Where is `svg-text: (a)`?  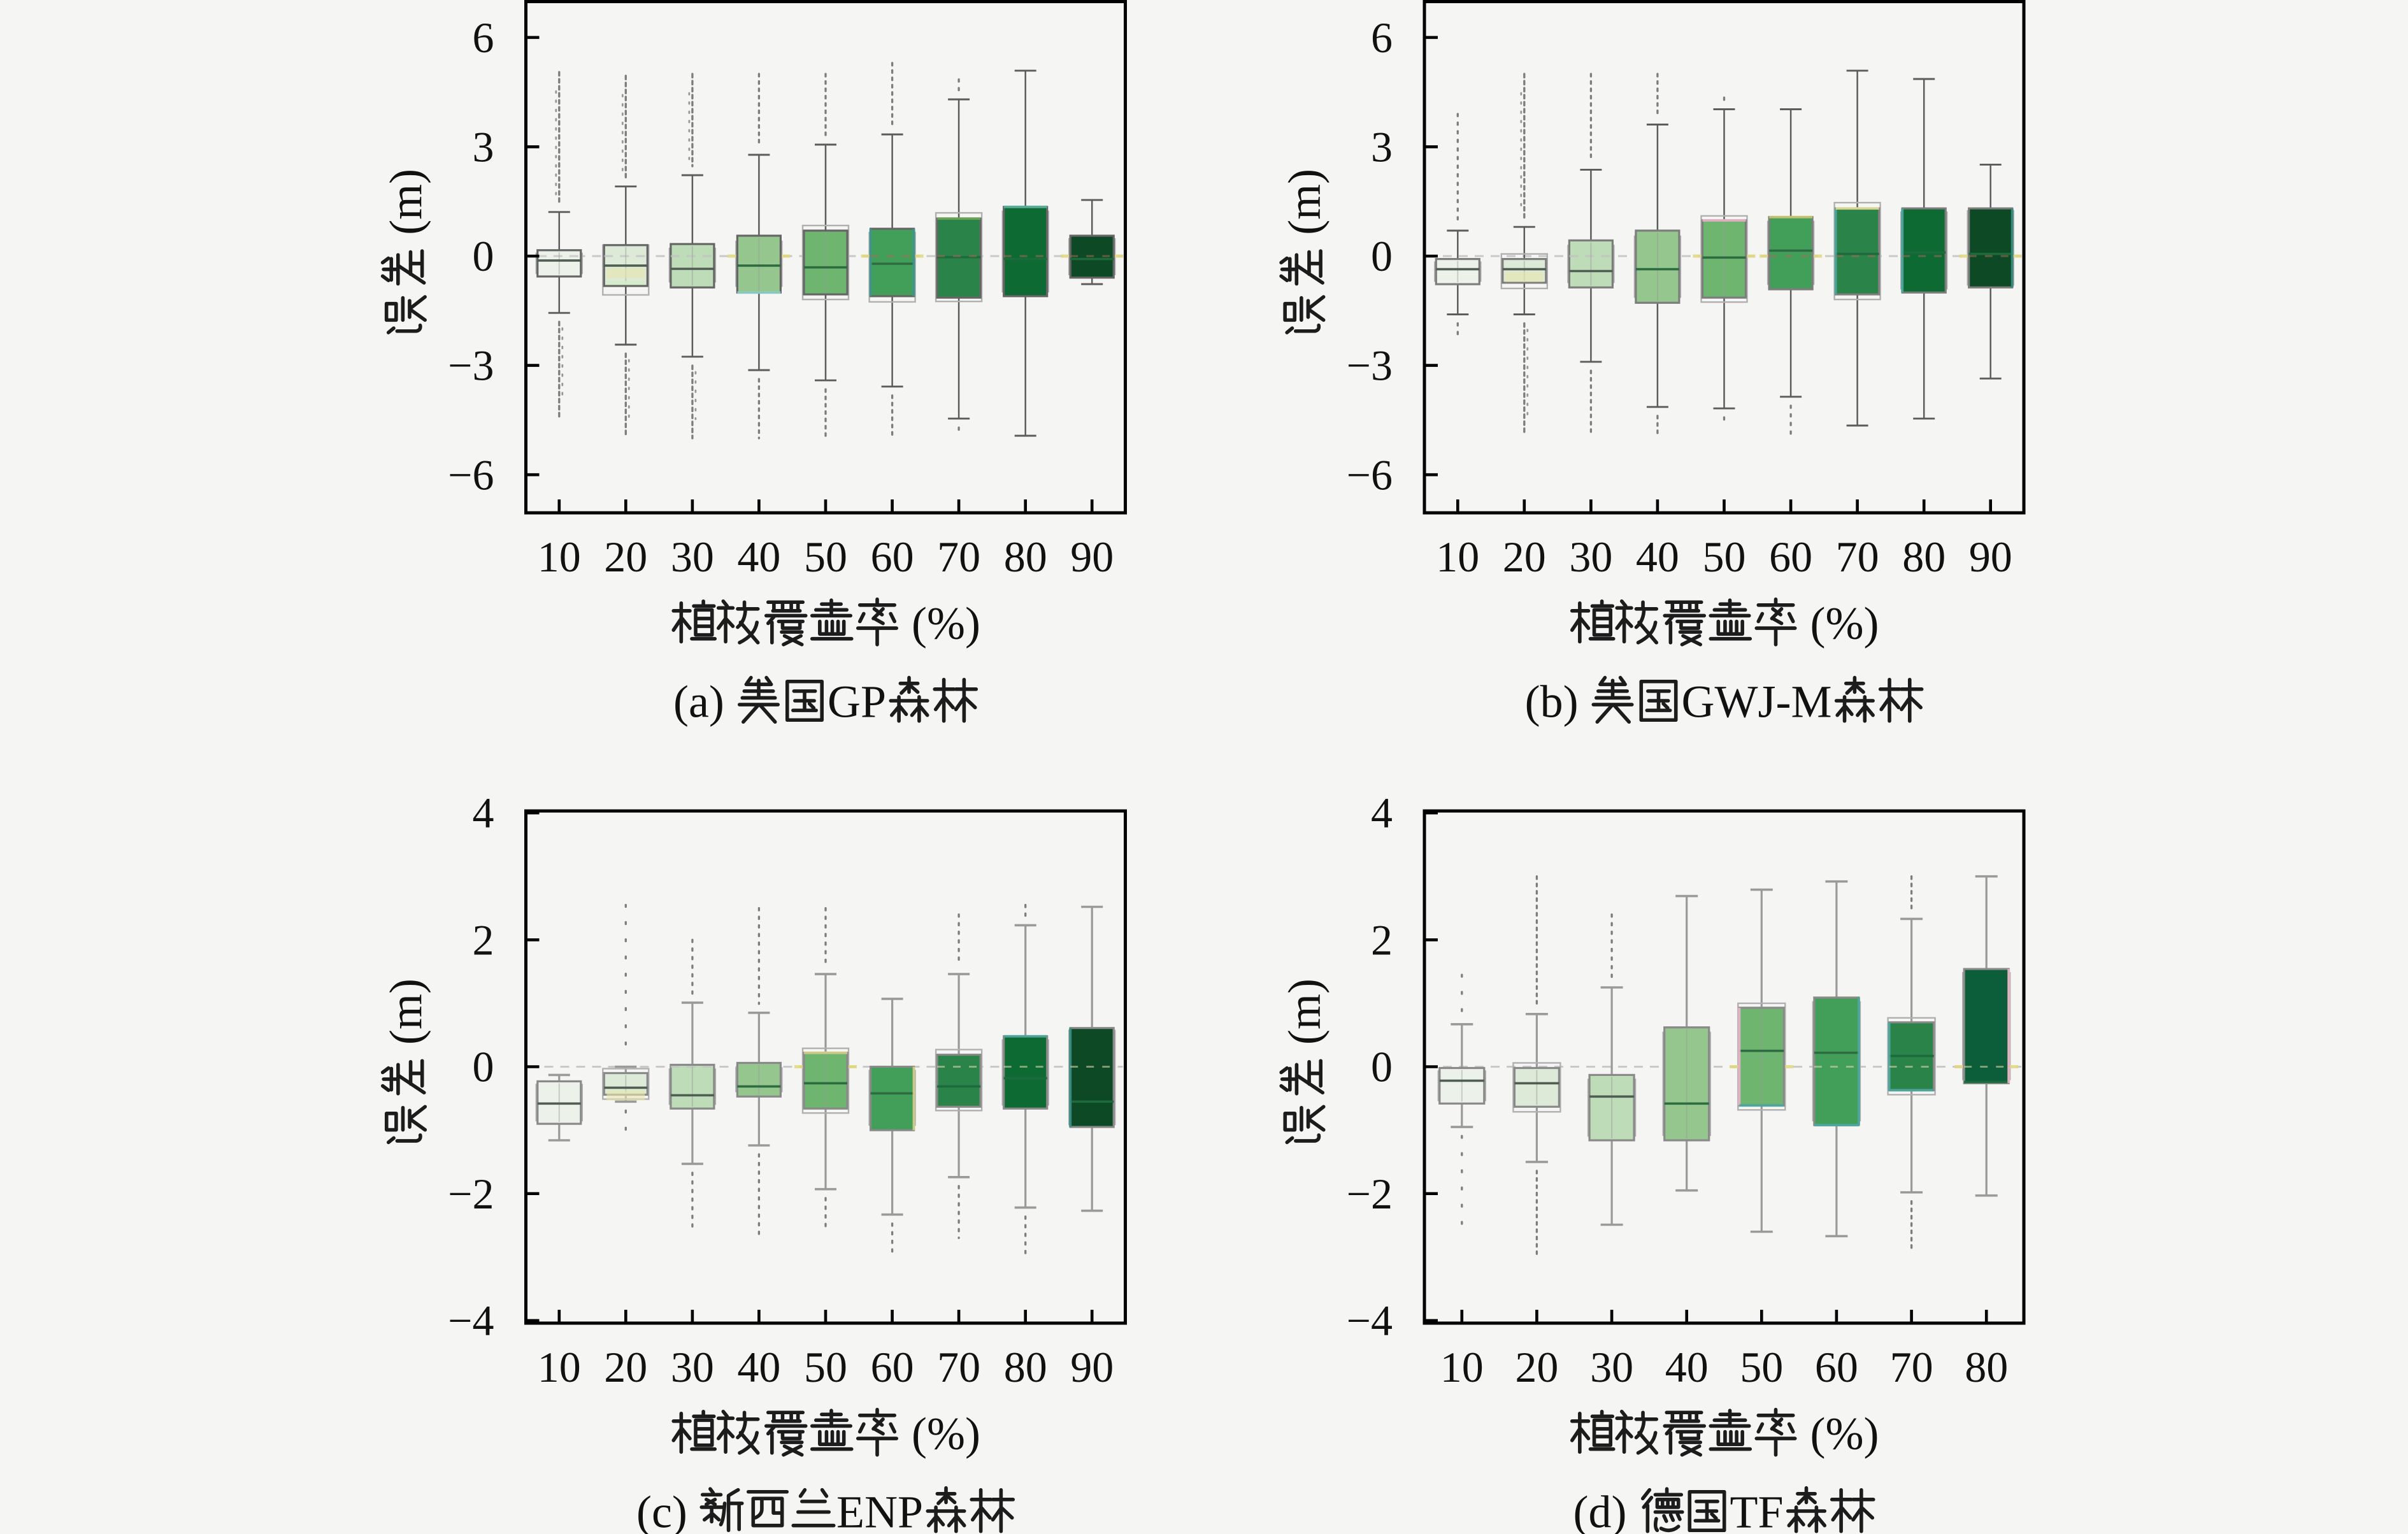
svg-text: (a) is located at coordinates (704, 702).